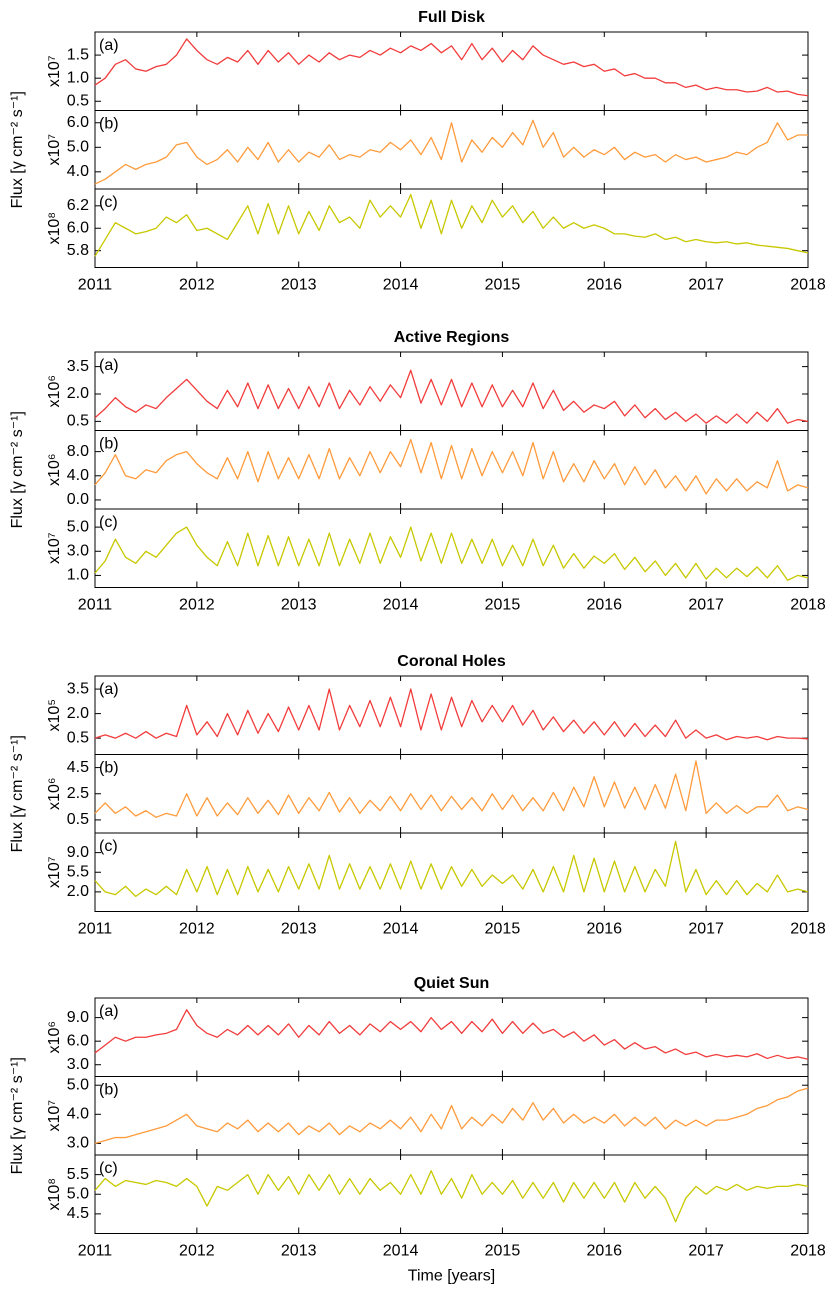 The image size is (833, 1292). What do you see at coordinates (78, 54) in the screenshot?
I see `y-tick-label: 1.5` at bounding box center [78, 54].